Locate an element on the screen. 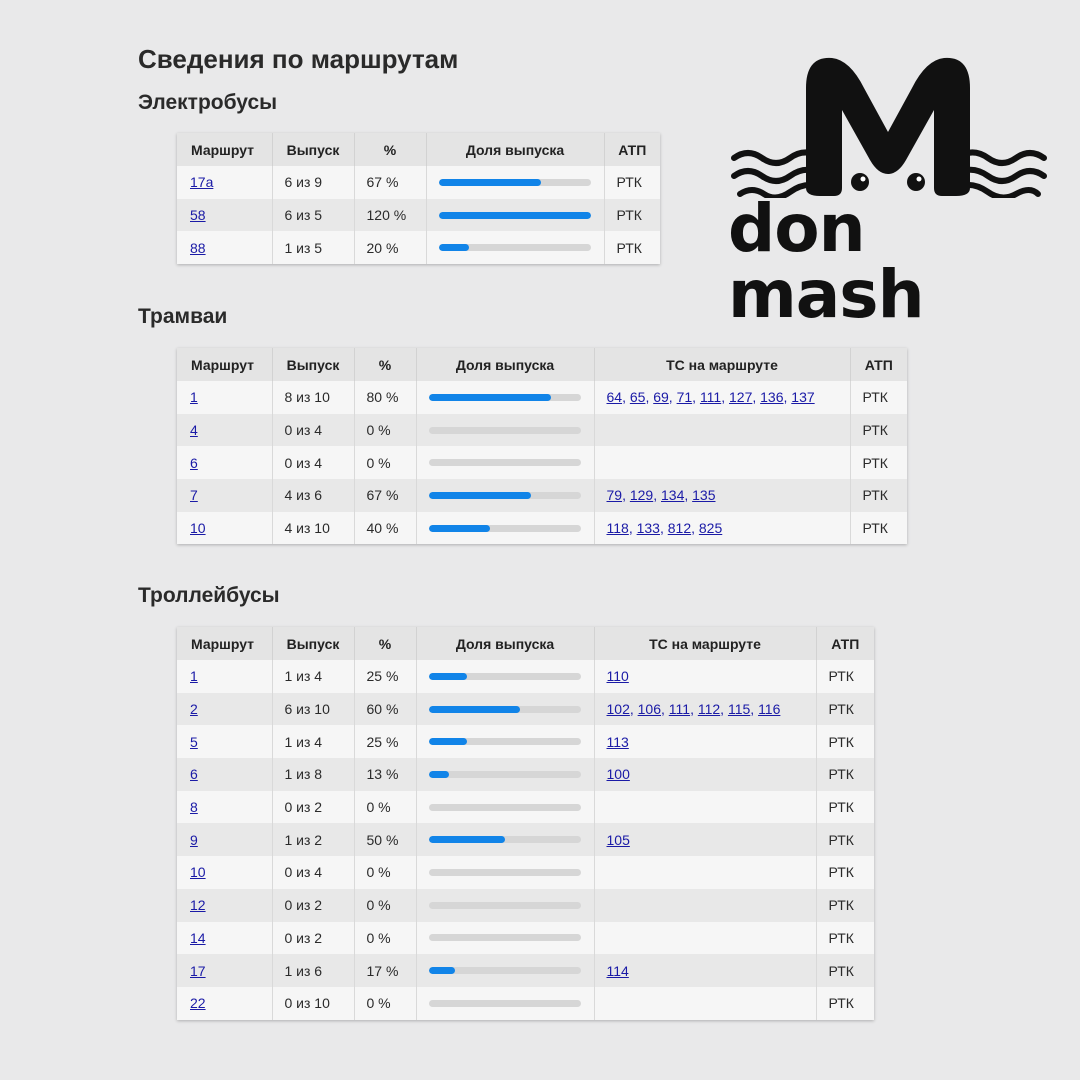  percent-cell: 80 % is located at coordinates (385, 397).